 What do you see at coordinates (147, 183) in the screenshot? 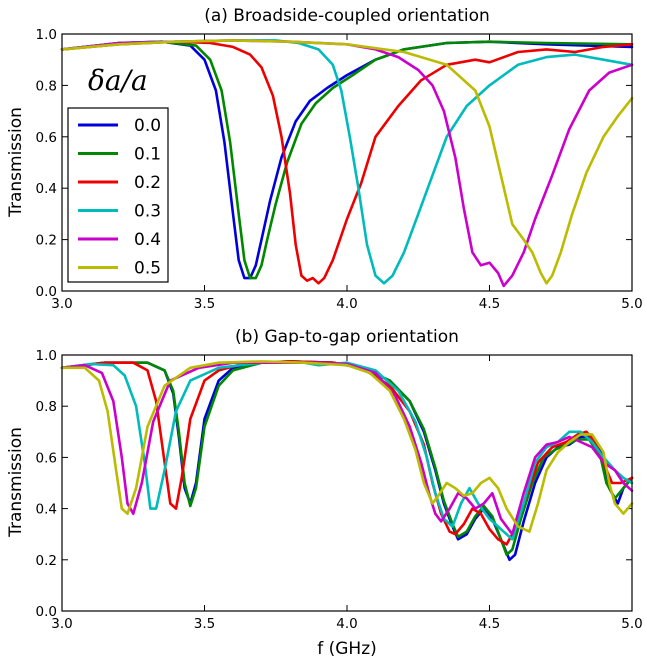
I see `legend-label-0.2: 0.2` at bounding box center [147, 183].